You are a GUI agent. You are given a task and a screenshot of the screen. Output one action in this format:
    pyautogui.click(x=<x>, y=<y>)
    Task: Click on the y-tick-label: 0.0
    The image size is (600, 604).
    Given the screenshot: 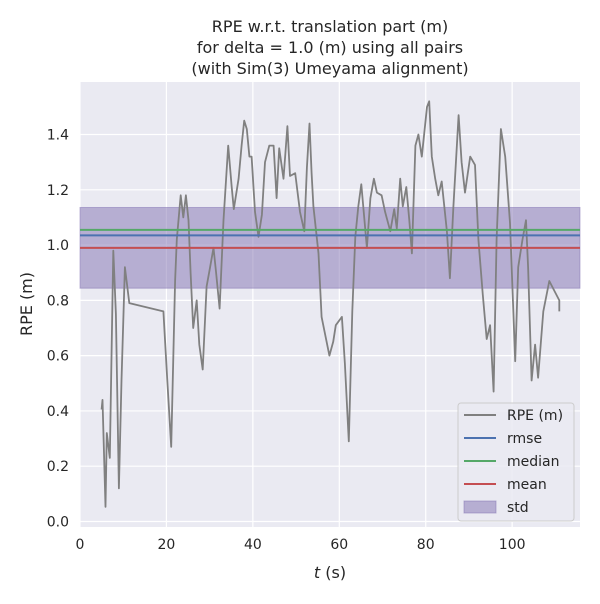 What is the action you would take?
    pyautogui.click(x=58, y=522)
    